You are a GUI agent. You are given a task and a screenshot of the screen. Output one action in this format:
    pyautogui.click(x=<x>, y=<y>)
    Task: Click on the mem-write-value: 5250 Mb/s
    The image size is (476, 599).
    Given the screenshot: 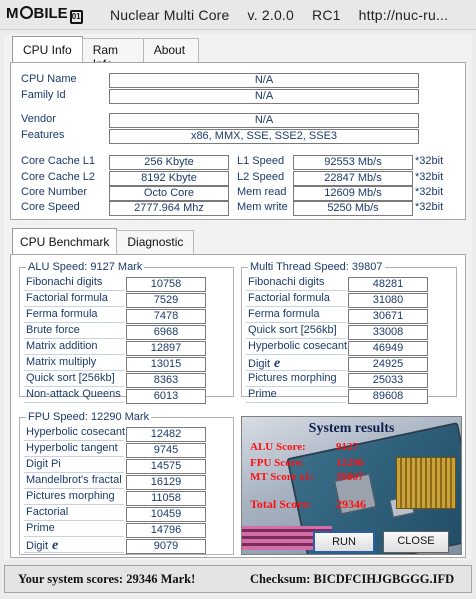 What is the action you would take?
    pyautogui.click(x=353, y=208)
    